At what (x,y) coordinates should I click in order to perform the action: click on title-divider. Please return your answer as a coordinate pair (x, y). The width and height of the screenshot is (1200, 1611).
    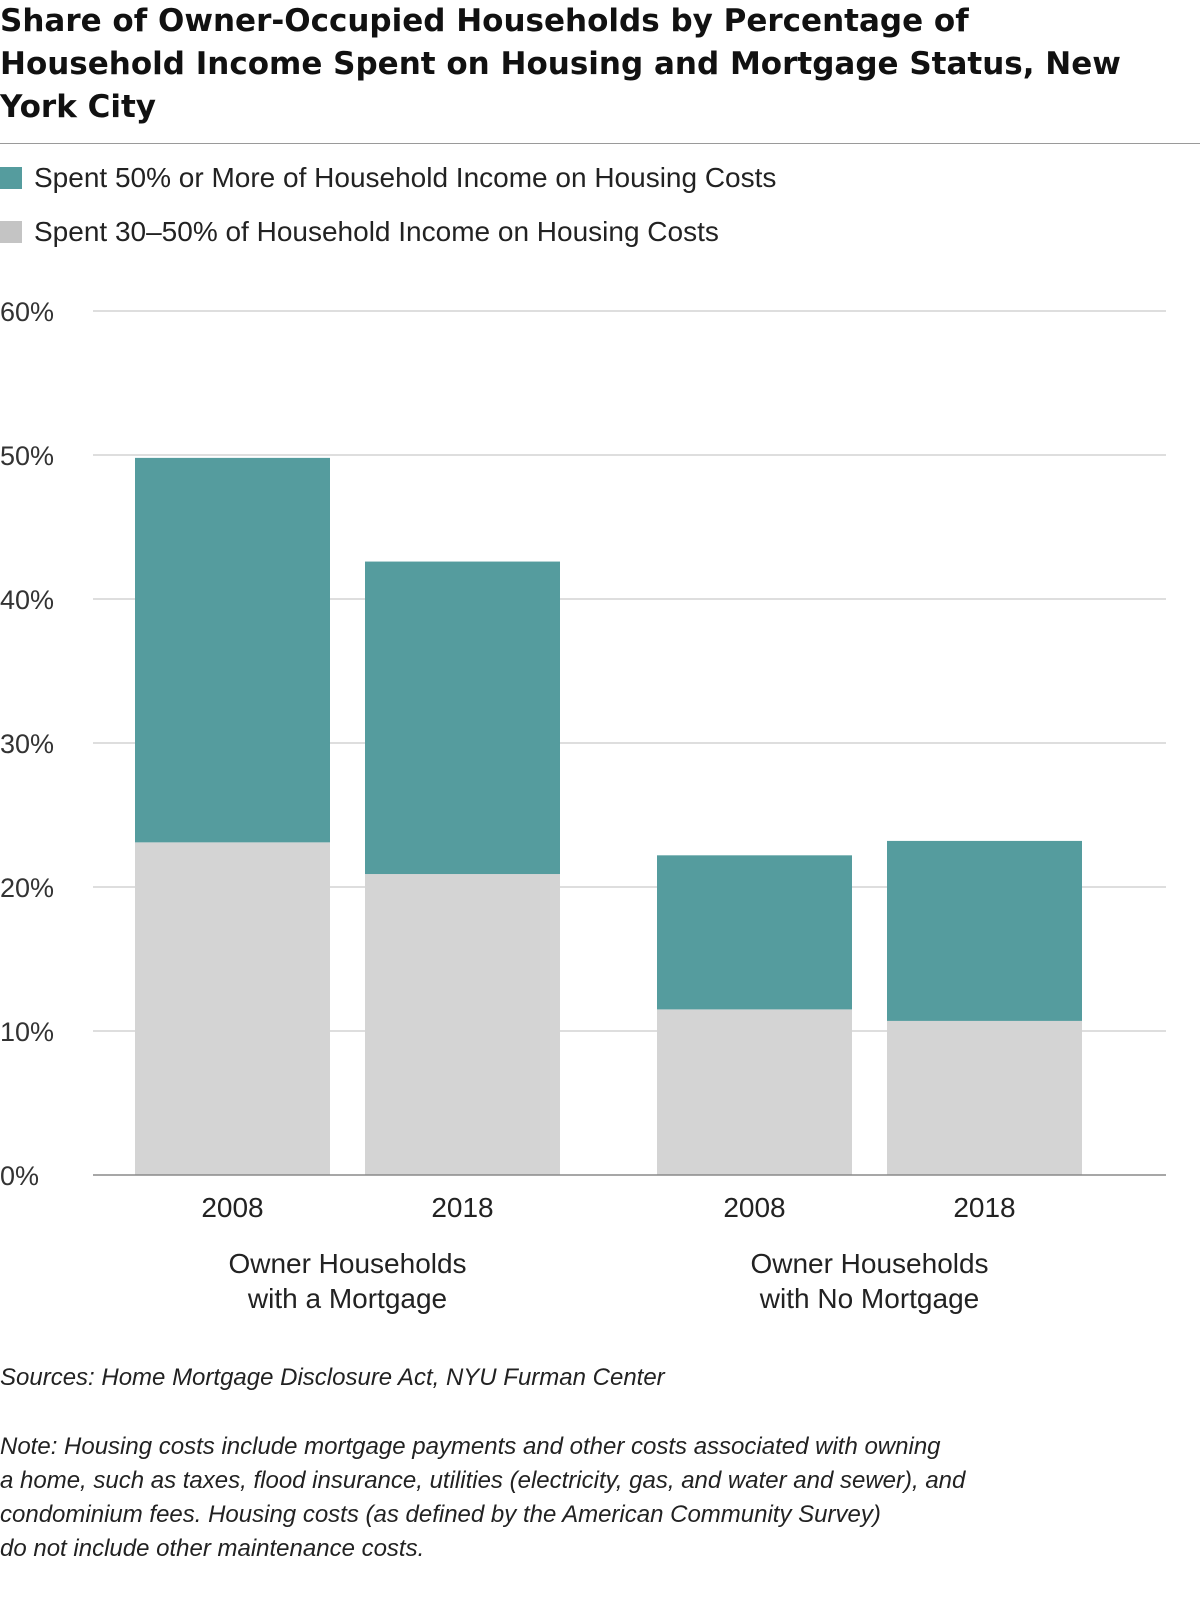
    Looking at the image, I should click on (600, 143).